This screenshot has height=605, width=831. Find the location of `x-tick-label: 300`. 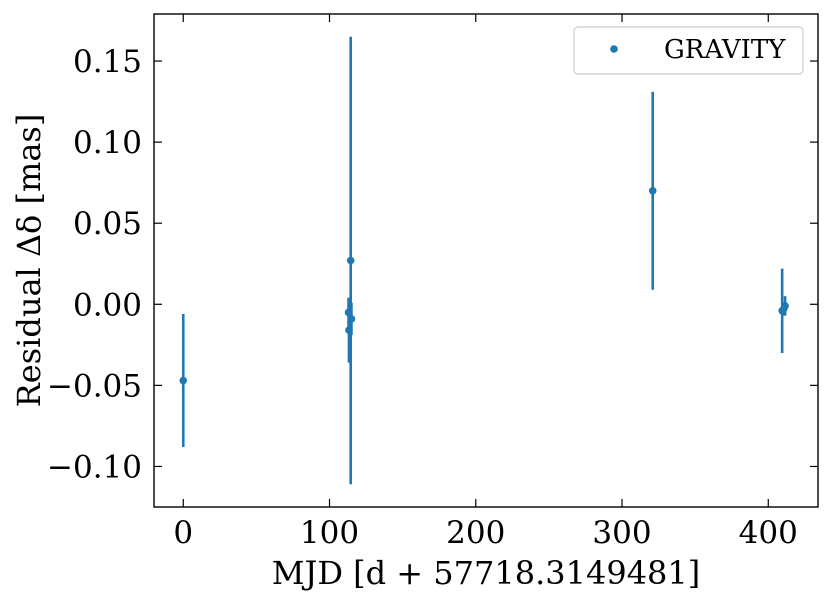

x-tick-label: 300 is located at coordinates (621, 533).